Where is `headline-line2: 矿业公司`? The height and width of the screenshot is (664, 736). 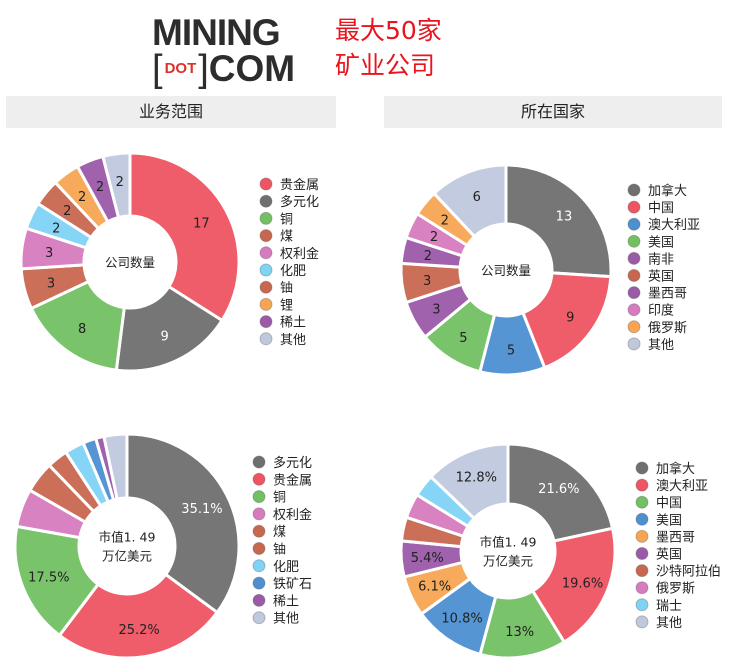
headline-line2: 矿业公司 is located at coordinates (385, 65).